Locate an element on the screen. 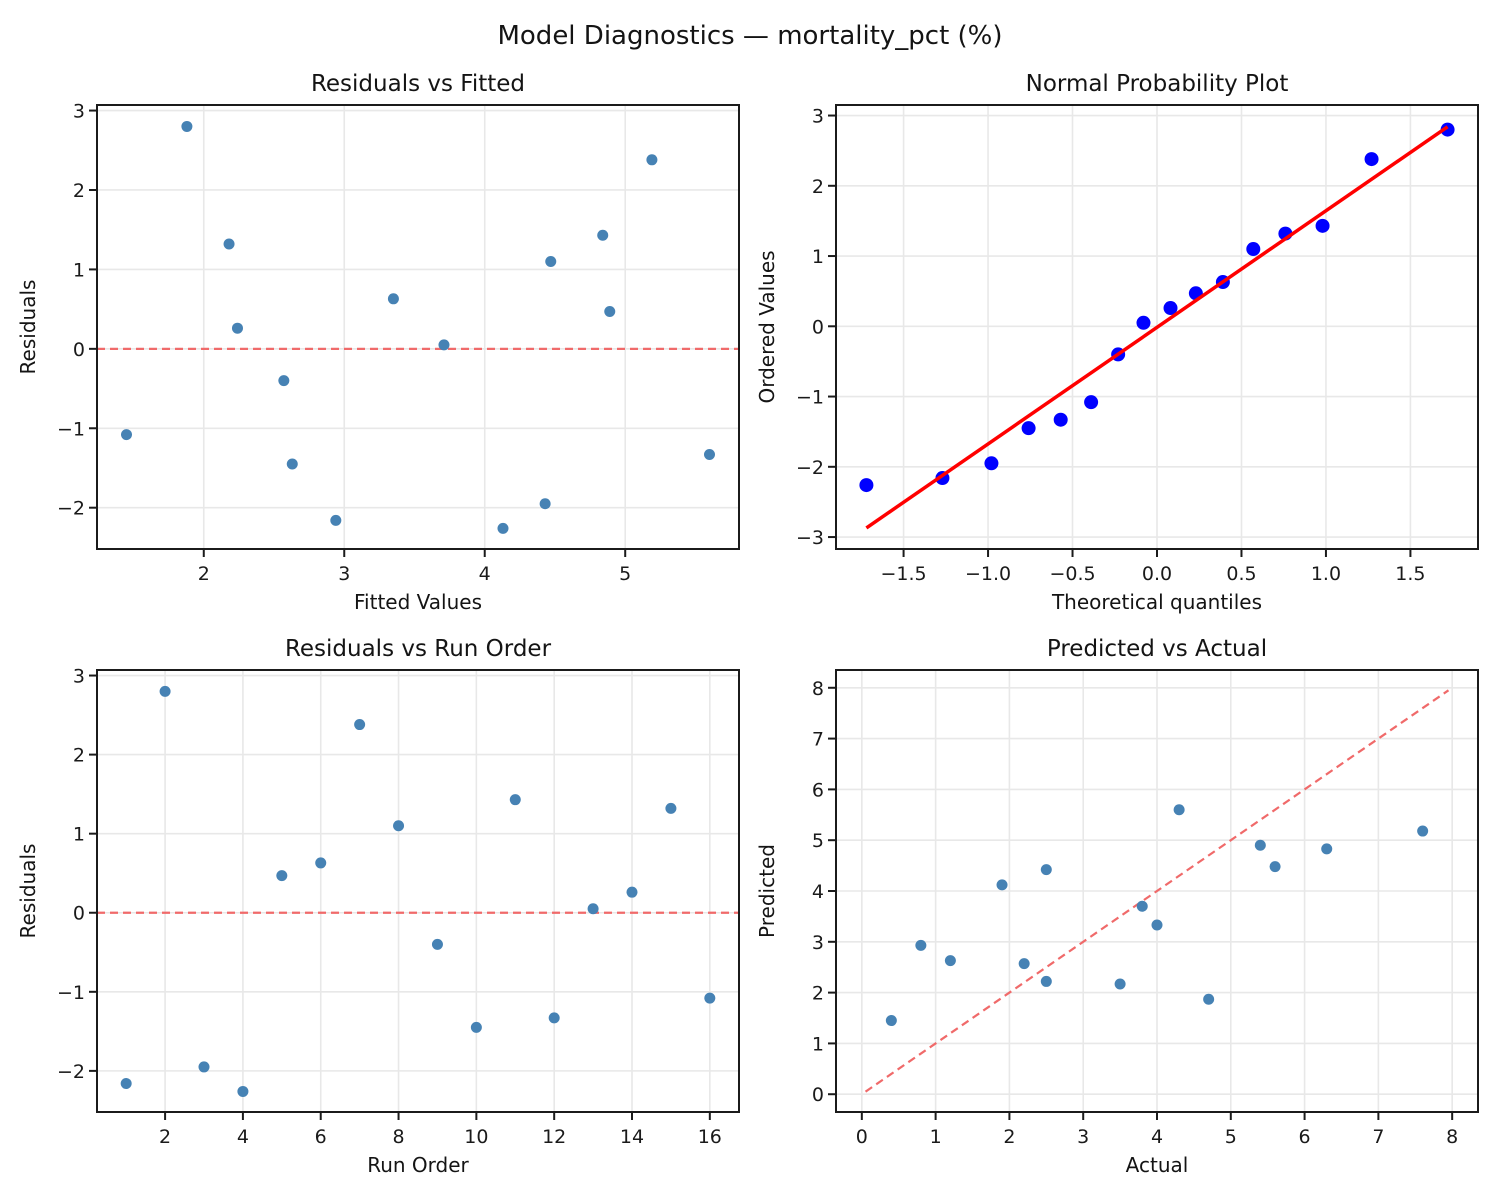 The image size is (1500, 1200). x-tick-label: 2 is located at coordinates (1009, 1137).